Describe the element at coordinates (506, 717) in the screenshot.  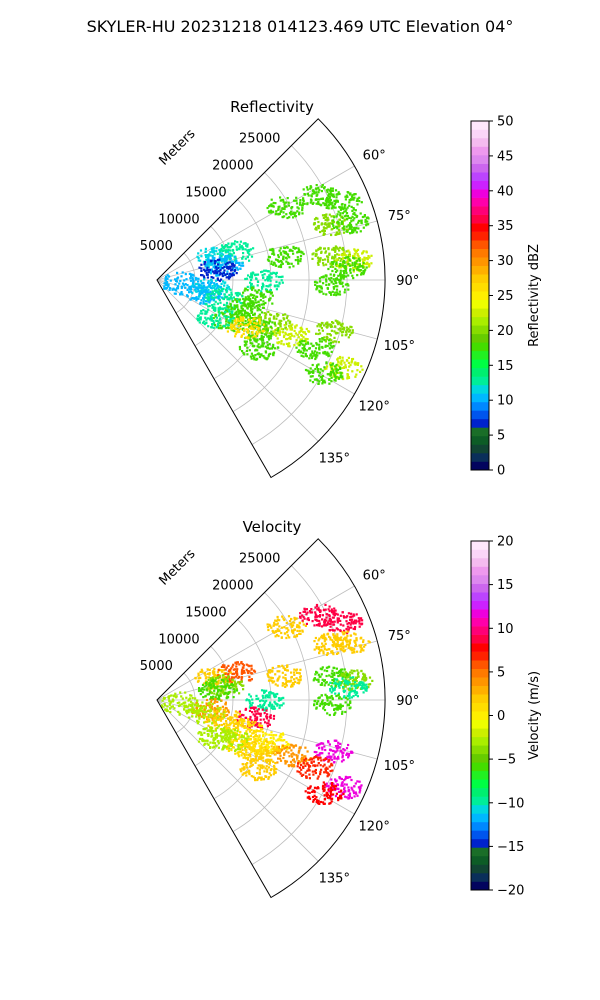
I see `colorbar: −20 −15 −10 −5 0 5 10 15 20 Velocity (m/s)` at that location.